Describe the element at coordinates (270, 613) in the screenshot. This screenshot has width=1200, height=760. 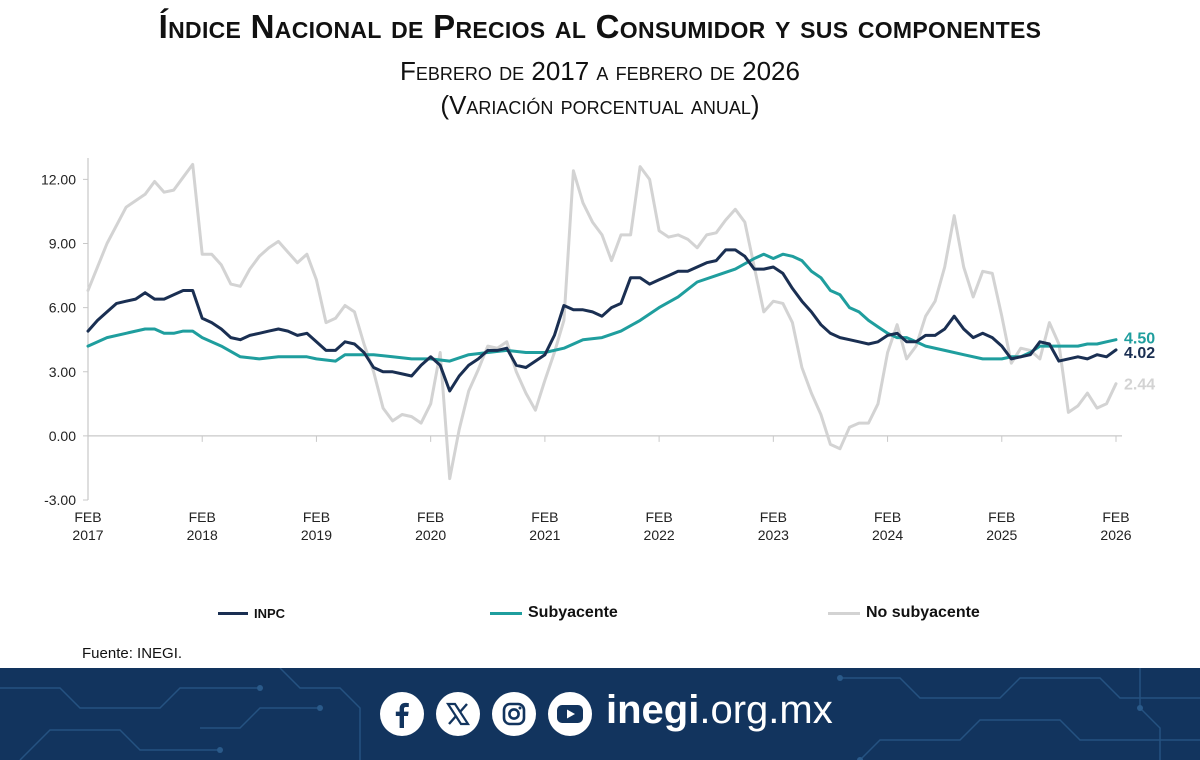
I see `legend-label-inpc: INPC` at that location.